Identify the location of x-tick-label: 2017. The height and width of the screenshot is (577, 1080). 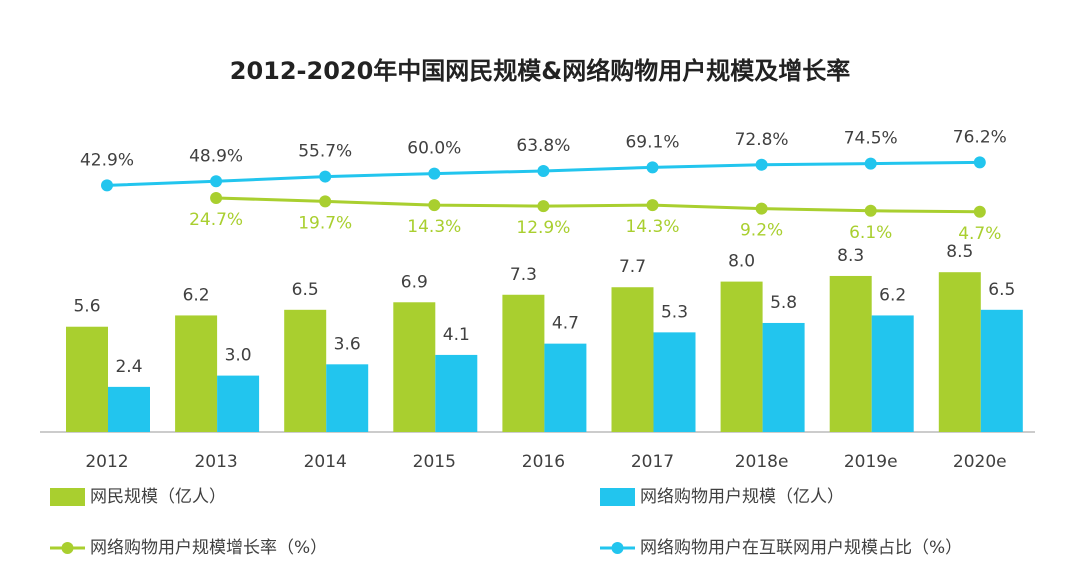
(652, 462).